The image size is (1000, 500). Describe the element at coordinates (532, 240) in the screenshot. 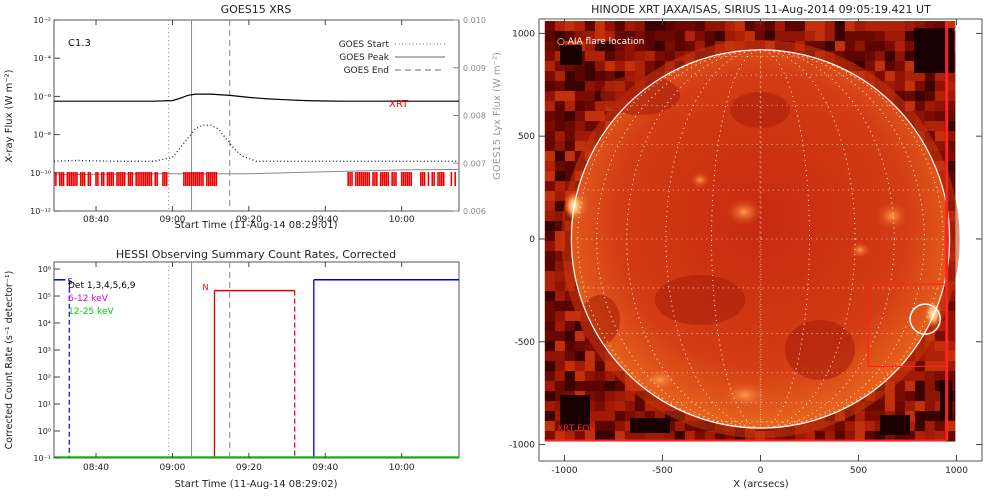

I see `xrt-y-tick-label: 0` at that location.